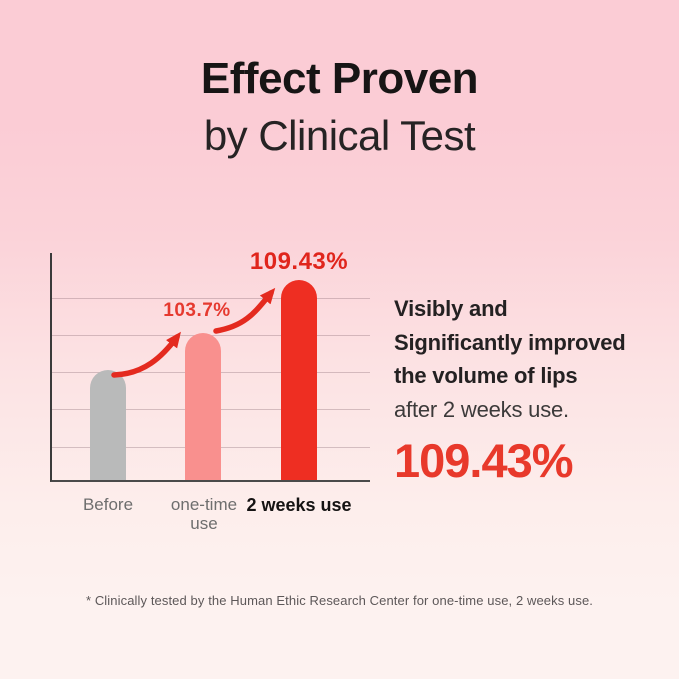 This screenshot has height=679, width=679. I want to click on claim-line-3: the volume of lips, so click(486, 375).